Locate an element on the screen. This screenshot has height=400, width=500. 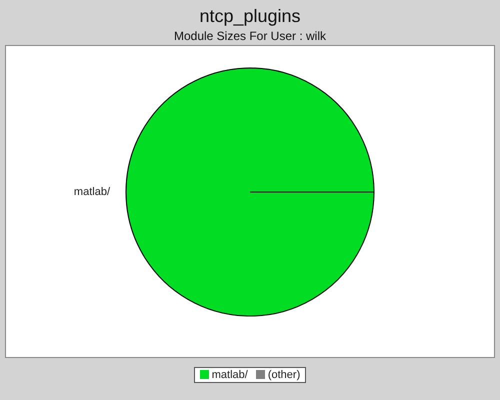
chart-title: ntcp_plugins is located at coordinates (250, 16).